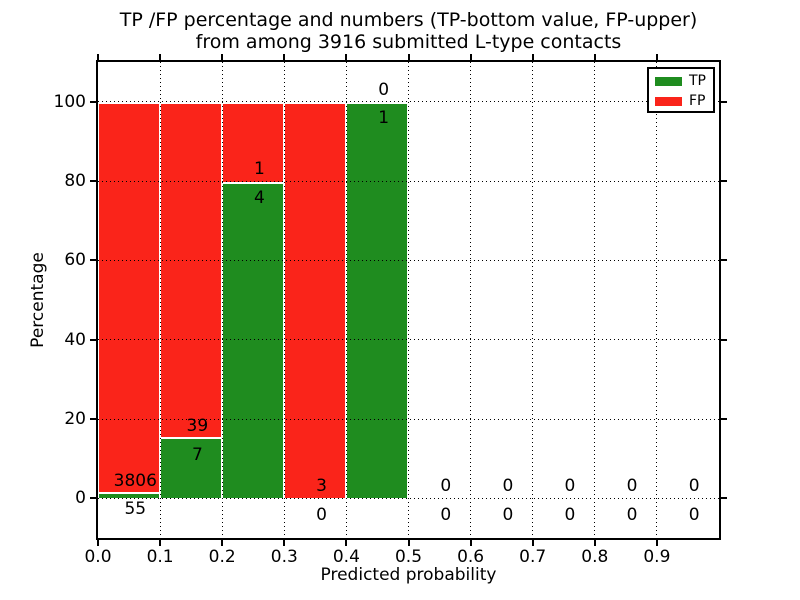 This screenshot has width=800, height=600. I want to click on y-tick-label: 60, so click(75, 260).